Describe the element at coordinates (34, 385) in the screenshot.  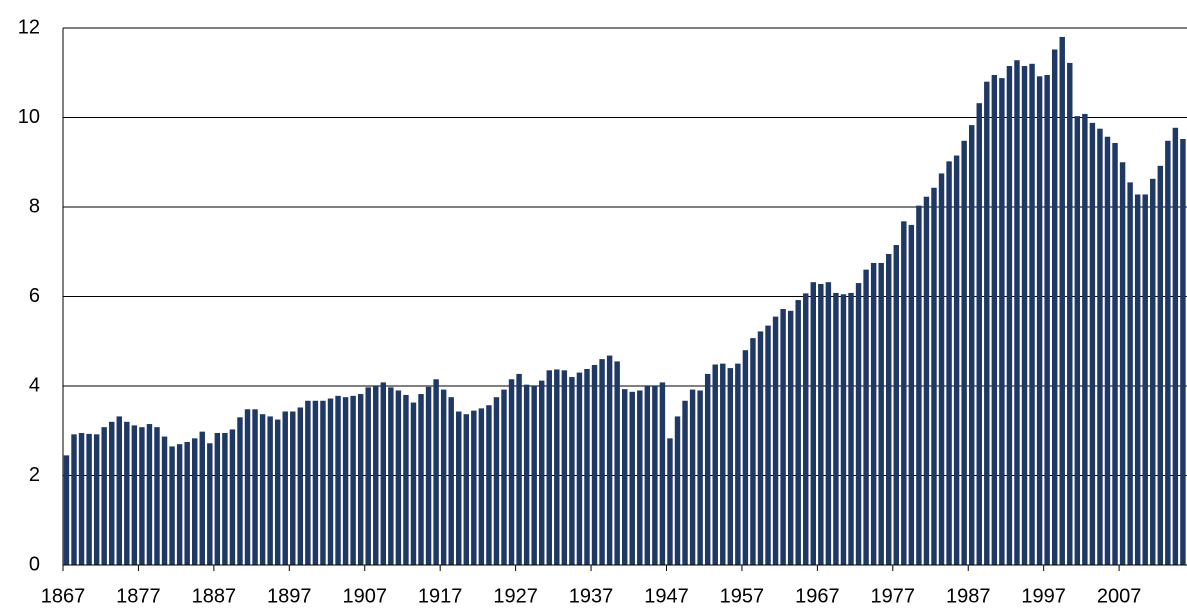
I see `y-tick-label: 4` at that location.